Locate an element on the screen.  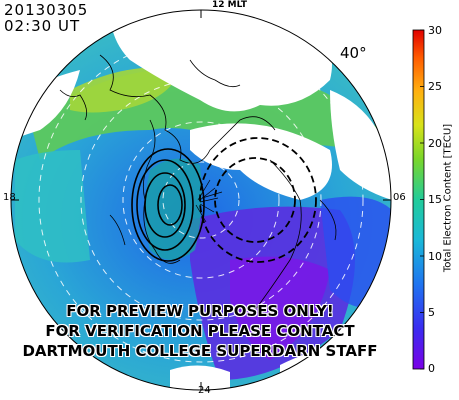
velocity-vectors is located at coordinates (209, 201).